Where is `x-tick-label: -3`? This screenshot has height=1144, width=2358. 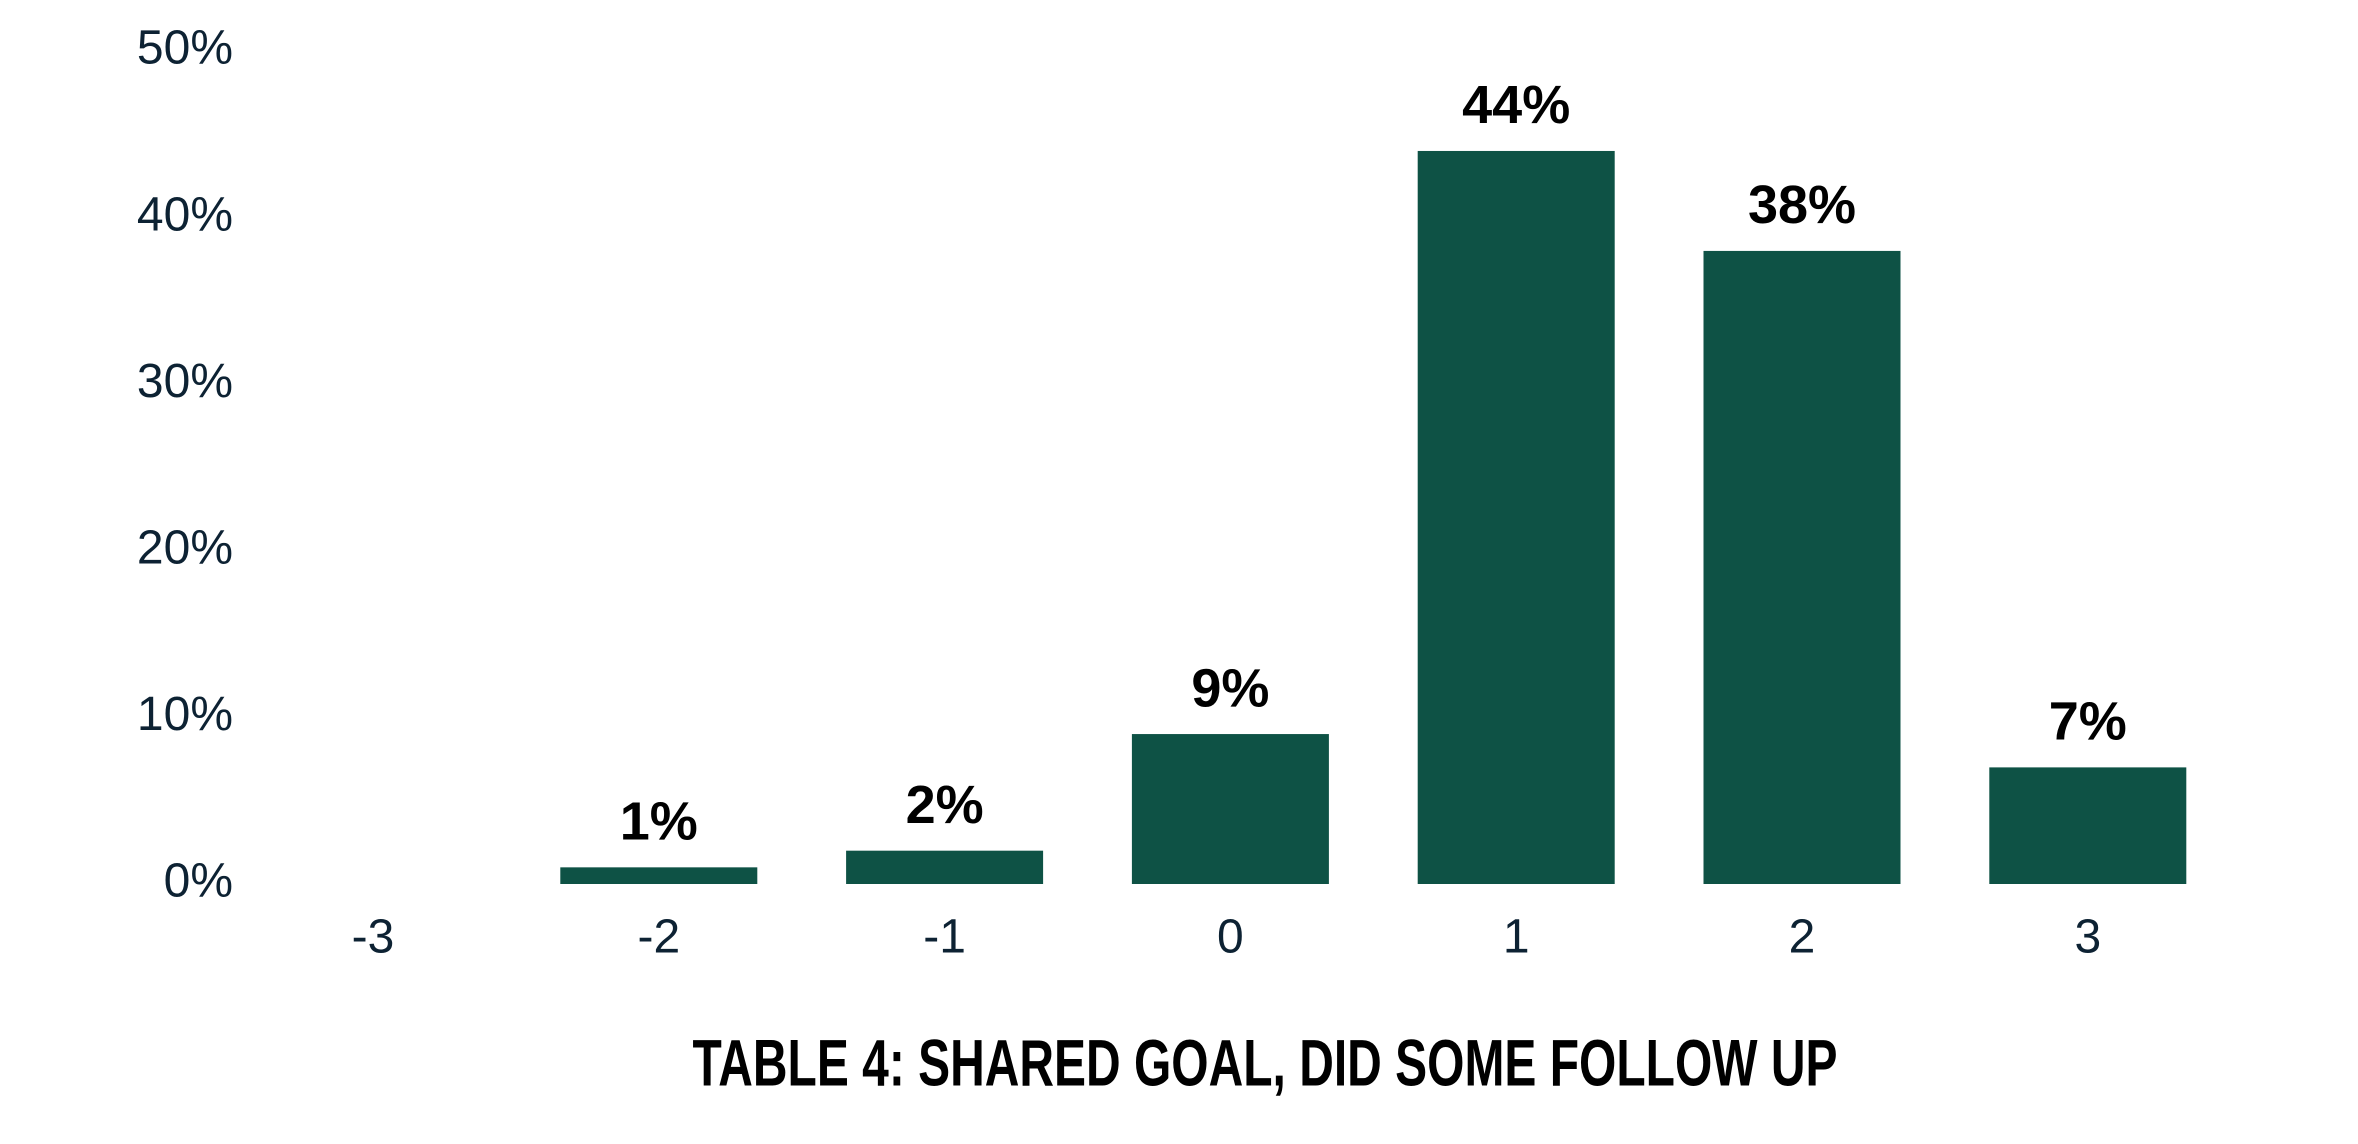 x-tick-label: -3 is located at coordinates (373, 937).